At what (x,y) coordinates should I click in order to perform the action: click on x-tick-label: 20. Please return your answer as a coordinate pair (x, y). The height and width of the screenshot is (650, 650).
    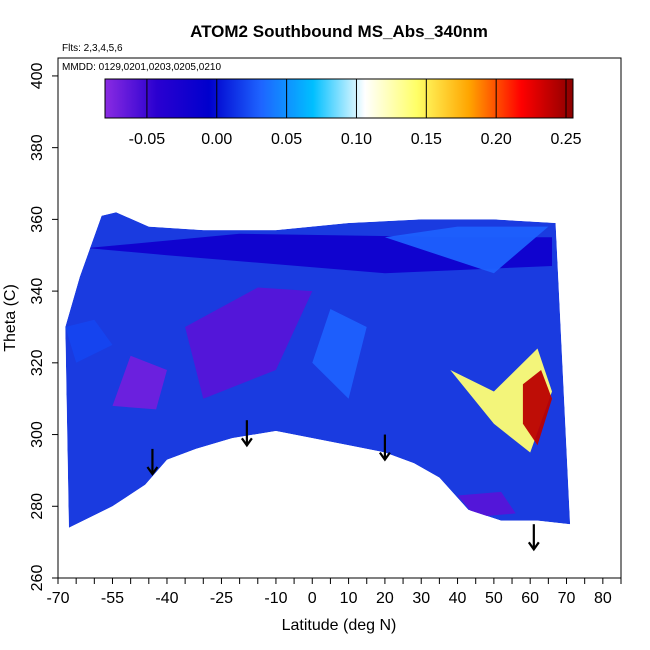
    Looking at the image, I should click on (385, 598).